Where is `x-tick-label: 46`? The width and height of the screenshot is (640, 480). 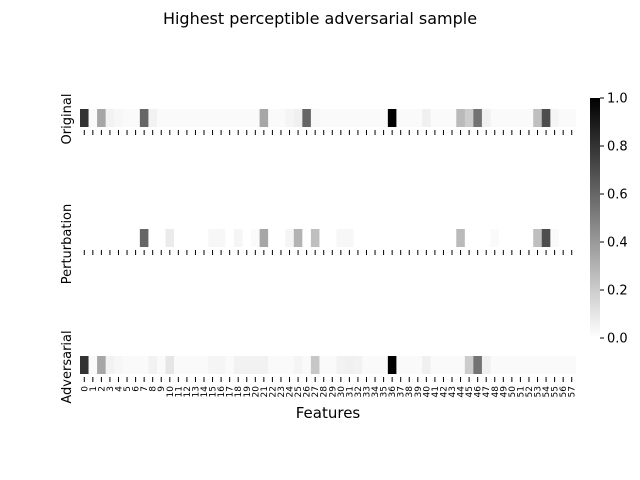 x-tick-label: 46 is located at coordinates (479, 392).